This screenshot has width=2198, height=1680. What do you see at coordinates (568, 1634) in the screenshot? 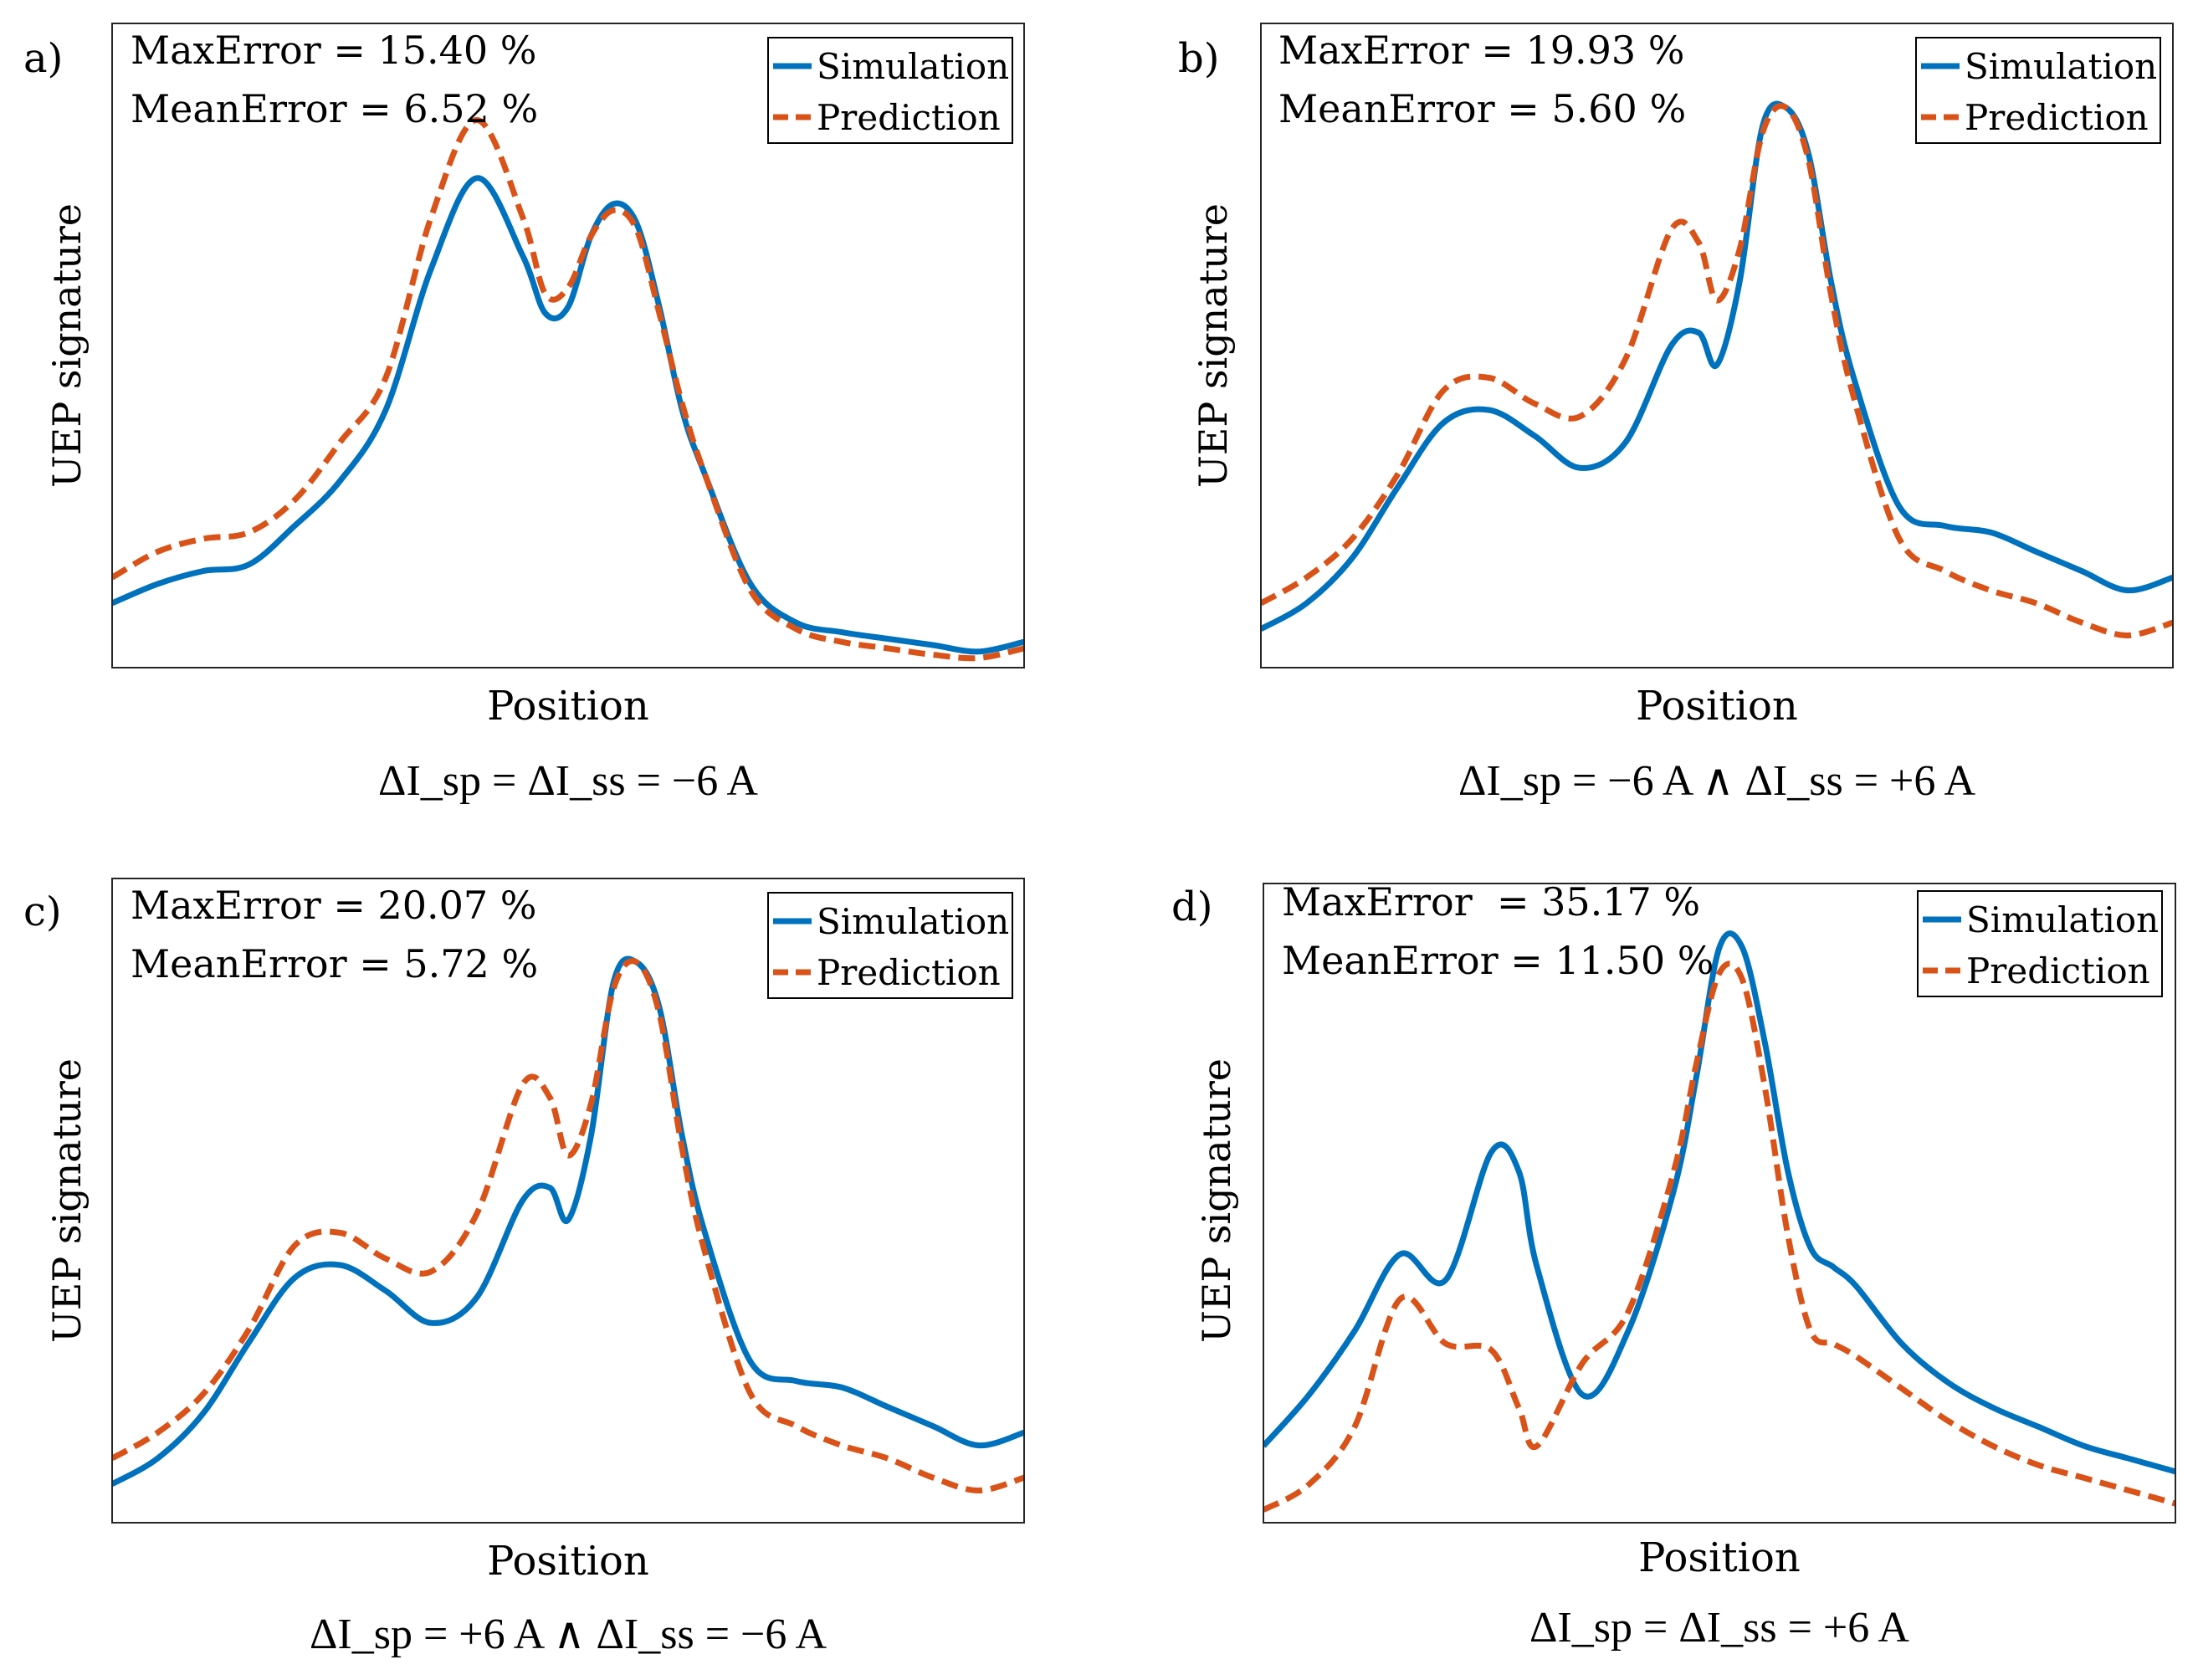
I see `caption: ΔI_sp = +6 A ∧ ΔI_ss = −6 A` at bounding box center [568, 1634].